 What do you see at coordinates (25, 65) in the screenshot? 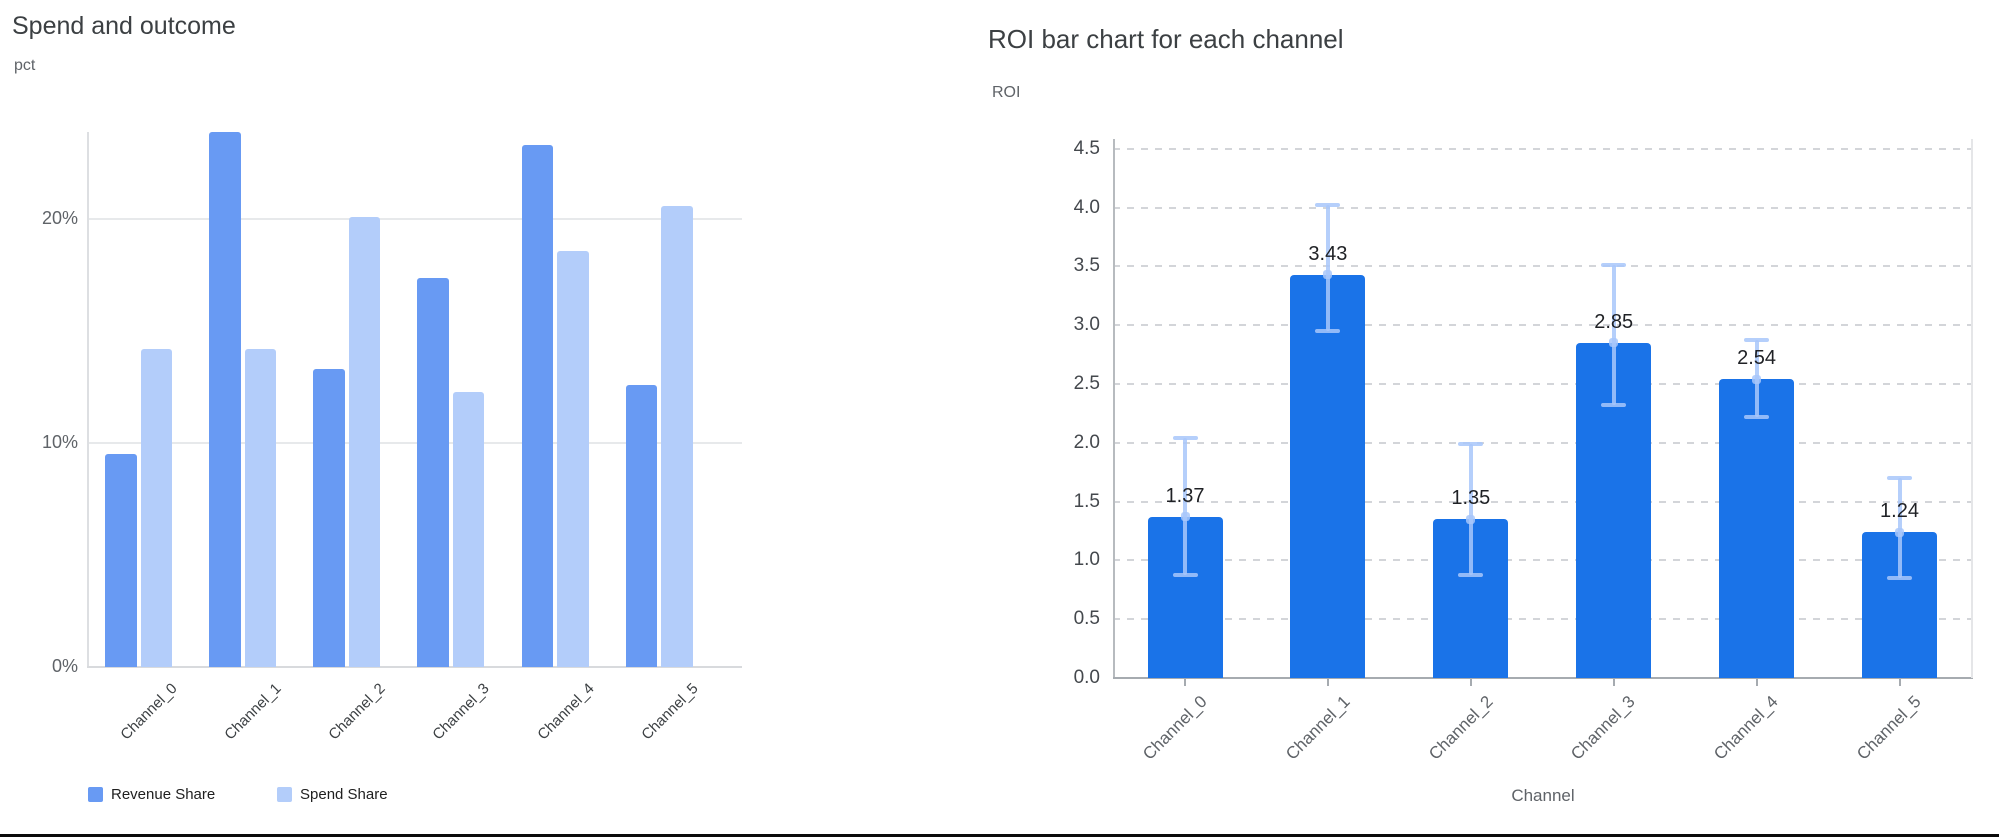
I see `left-y-axis-unit-label: pct` at bounding box center [25, 65].